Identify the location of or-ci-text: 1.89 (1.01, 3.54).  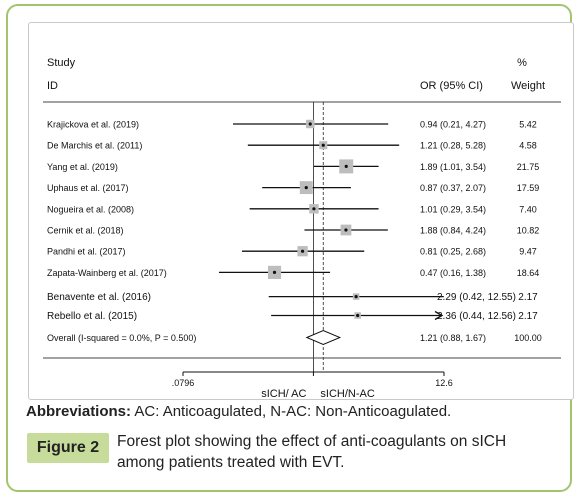
(453, 167).